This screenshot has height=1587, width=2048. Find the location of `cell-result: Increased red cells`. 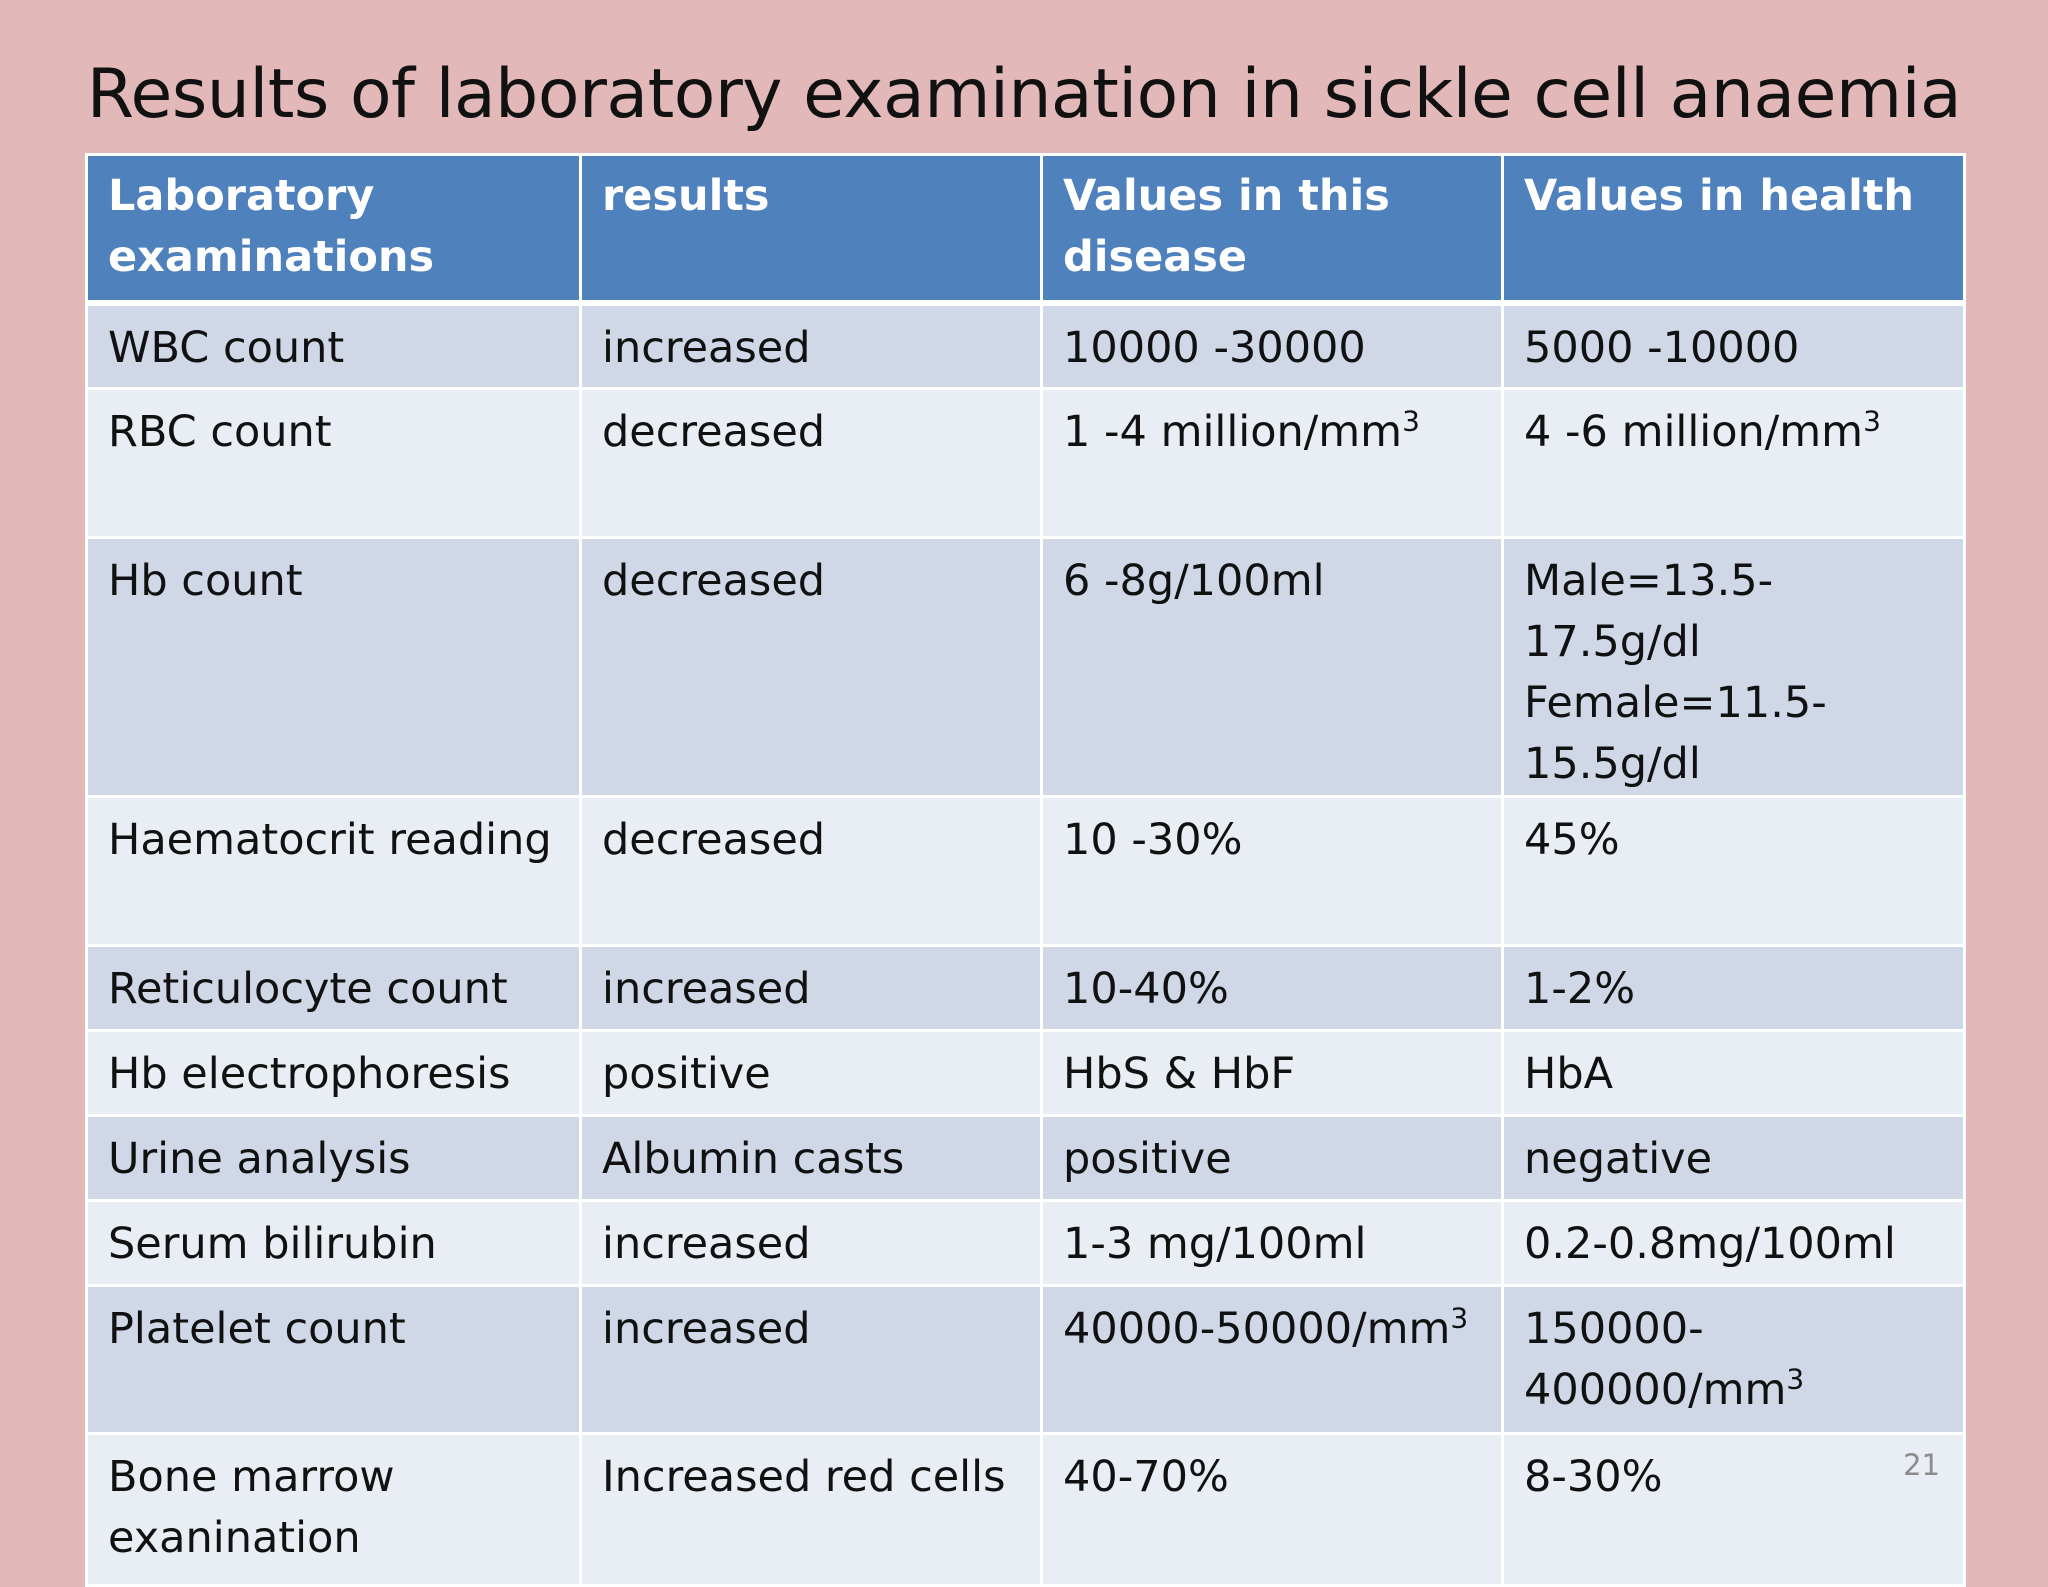

cell-result: Increased red cells is located at coordinates (811, 1509).